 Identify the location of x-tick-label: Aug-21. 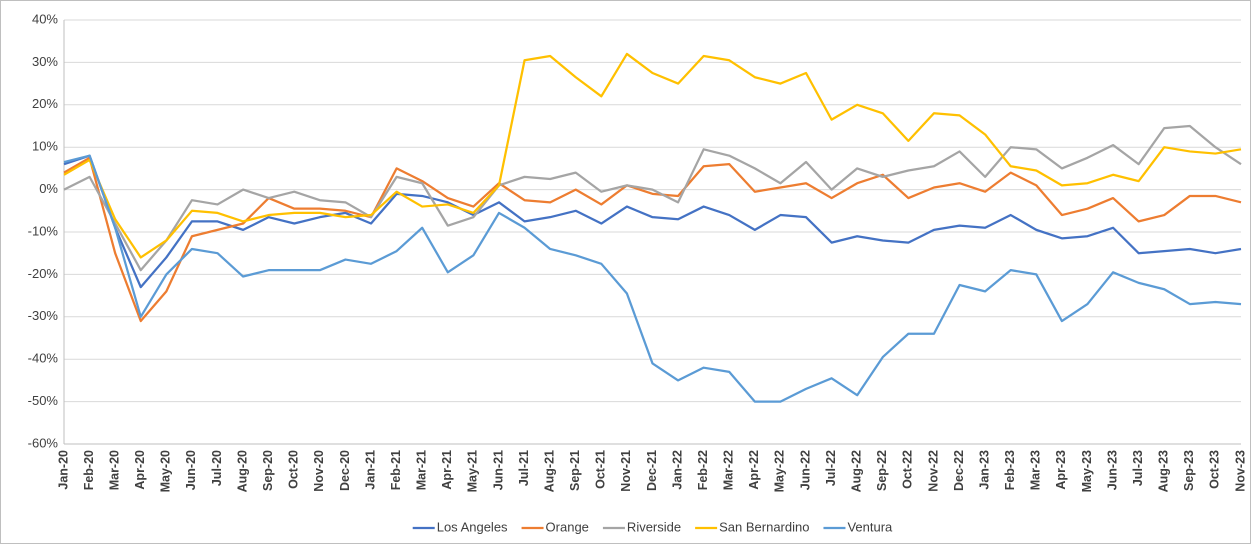
(549, 471).